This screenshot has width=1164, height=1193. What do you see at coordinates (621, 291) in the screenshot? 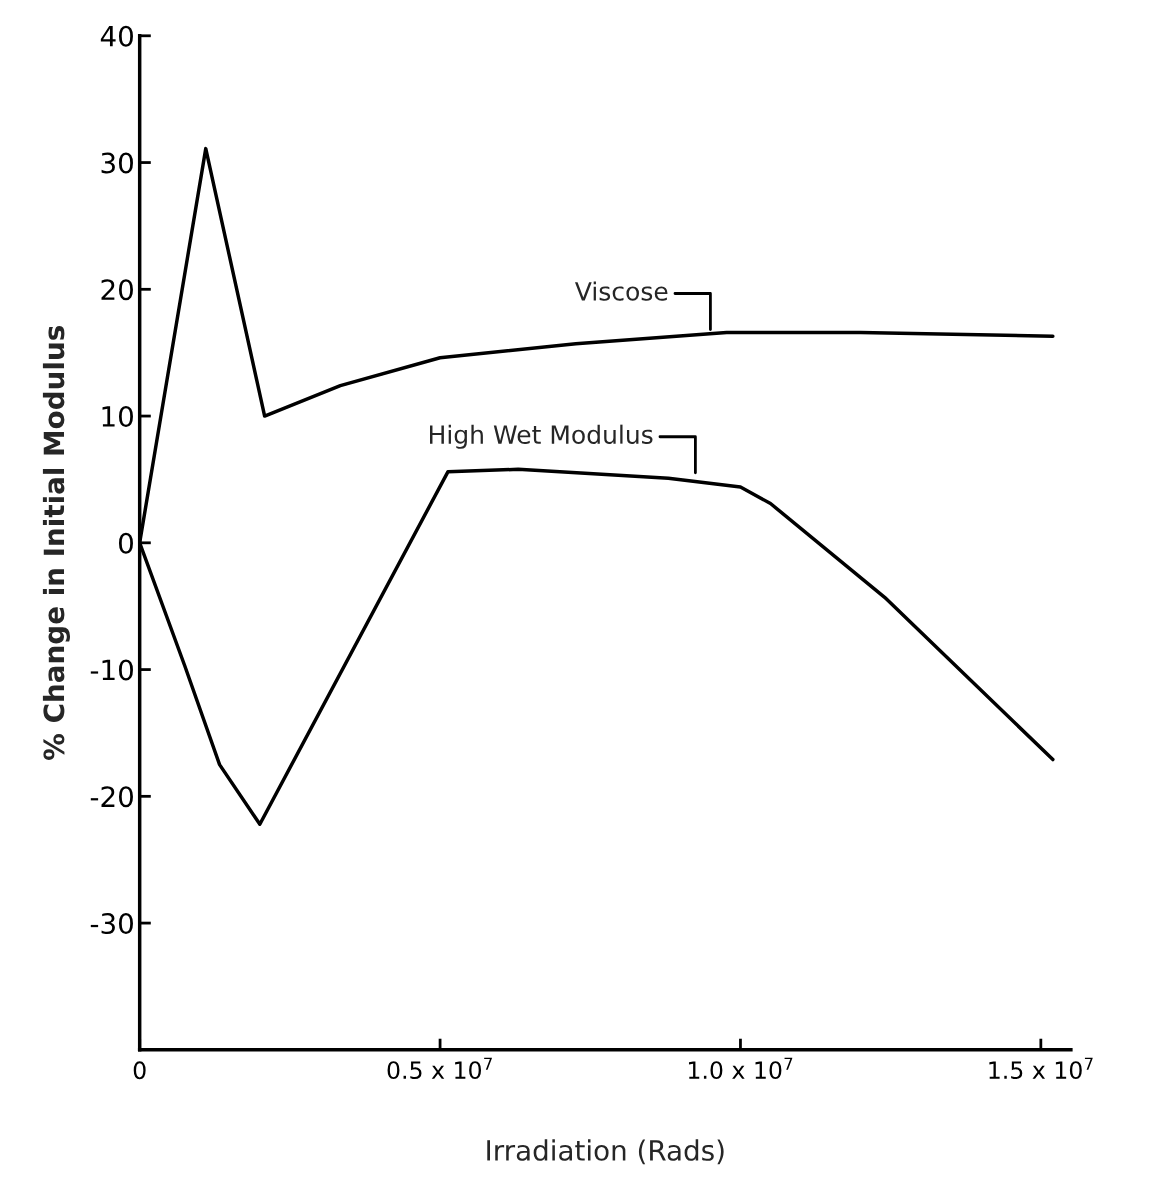
I see `annotation: Viscose` at bounding box center [621, 291].